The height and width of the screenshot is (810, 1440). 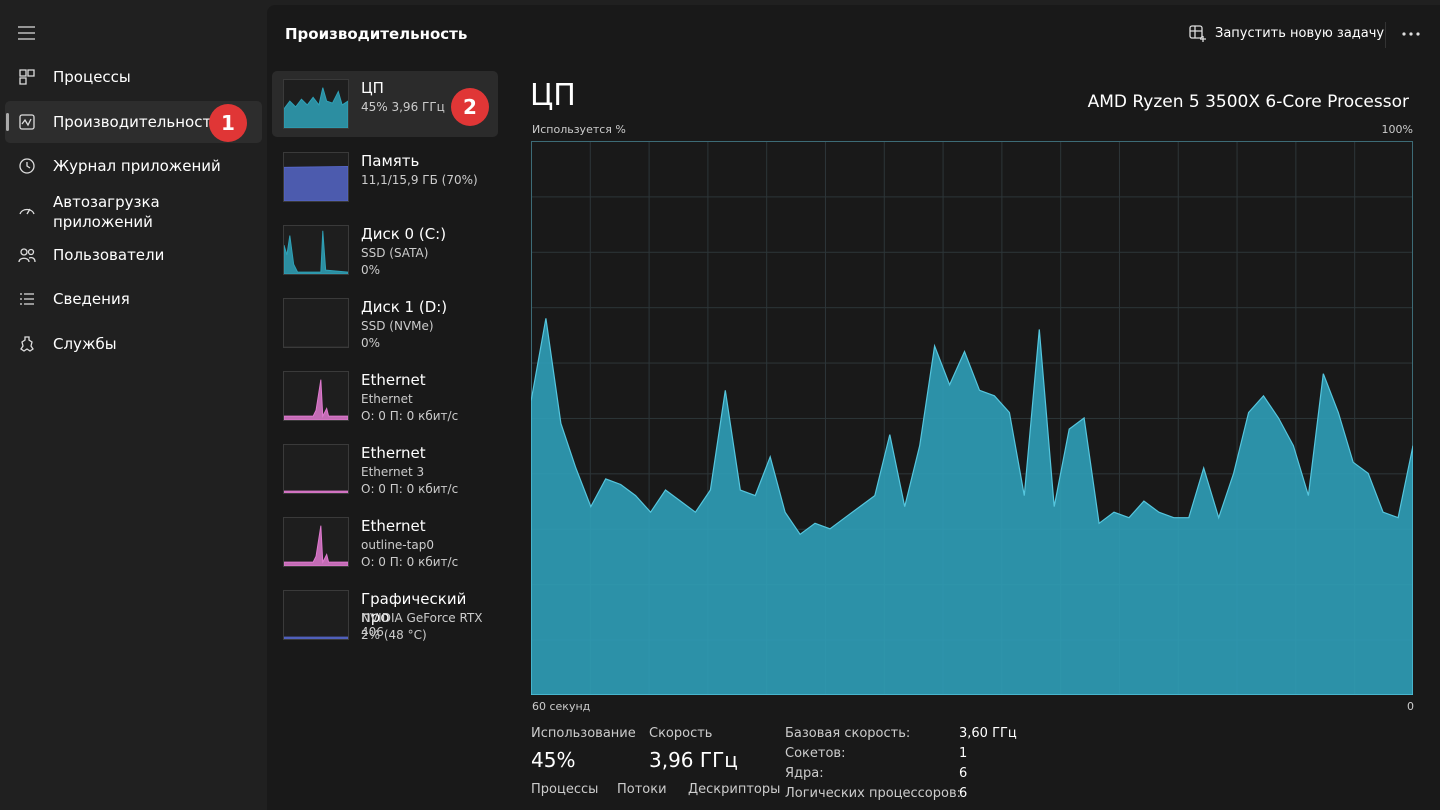 What do you see at coordinates (397, 326) in the screenshot?
I see `device-info: SSD (NVMe)` at bounding box center [397, 326].